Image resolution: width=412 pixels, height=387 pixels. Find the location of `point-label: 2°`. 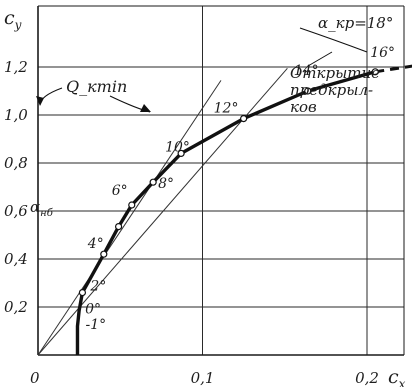

point-label: 2° is located at coordinates (97, 287).